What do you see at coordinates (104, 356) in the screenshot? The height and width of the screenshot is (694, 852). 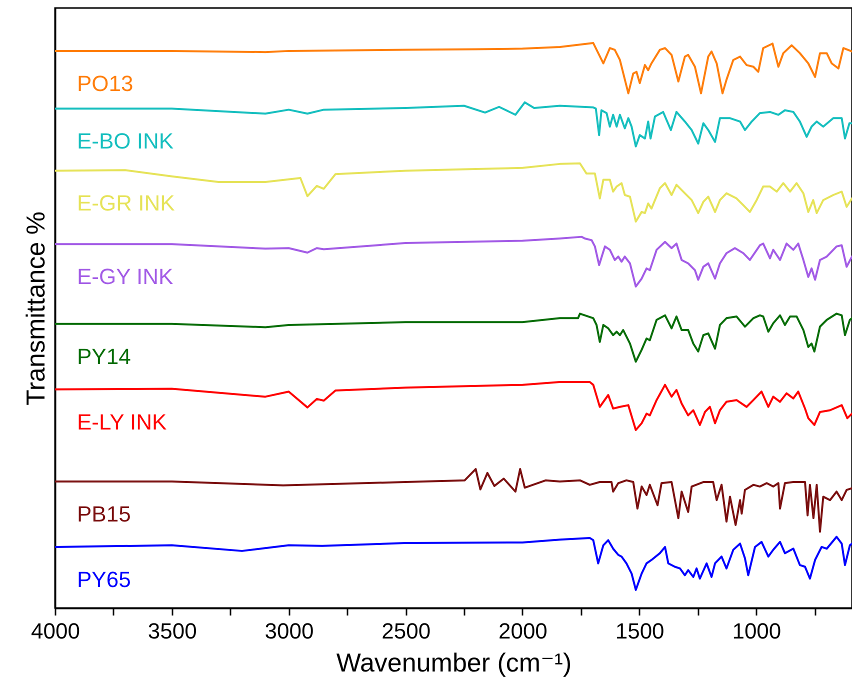 I see `series-label: PY14` at bounding box center [104, 356].